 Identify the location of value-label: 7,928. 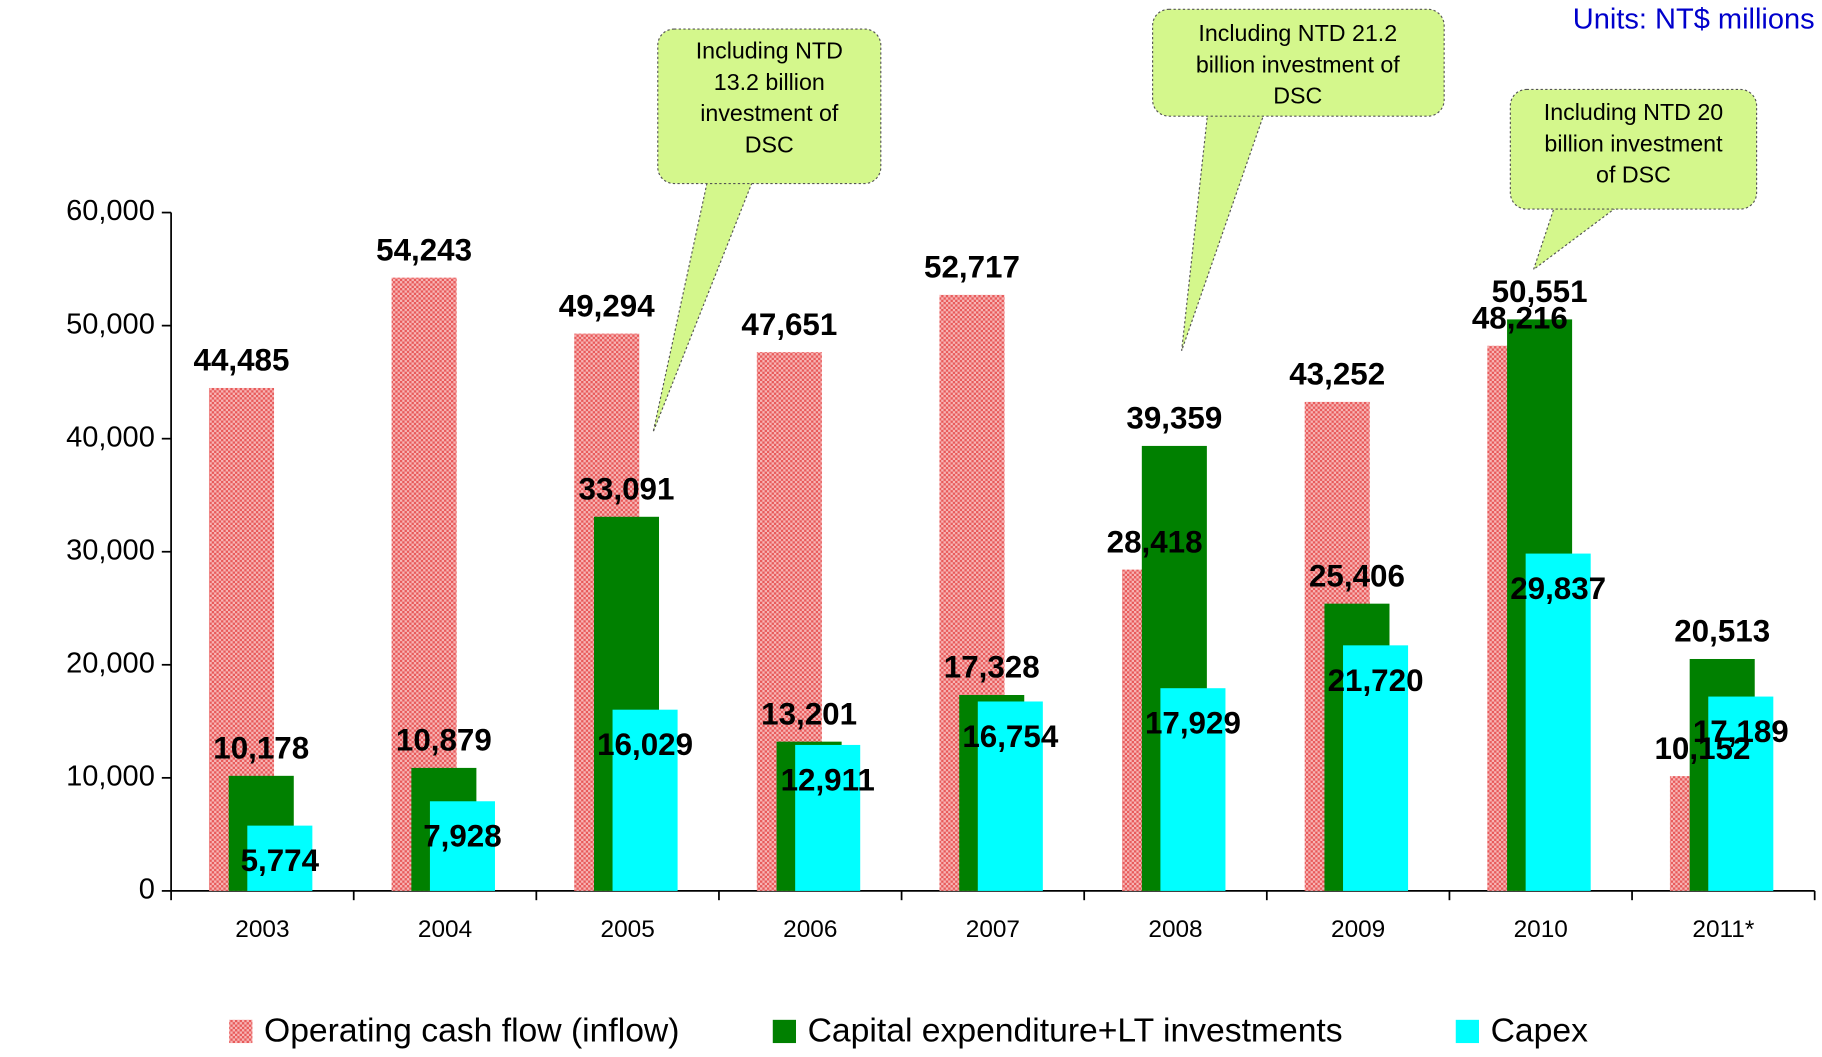
(462, 836).